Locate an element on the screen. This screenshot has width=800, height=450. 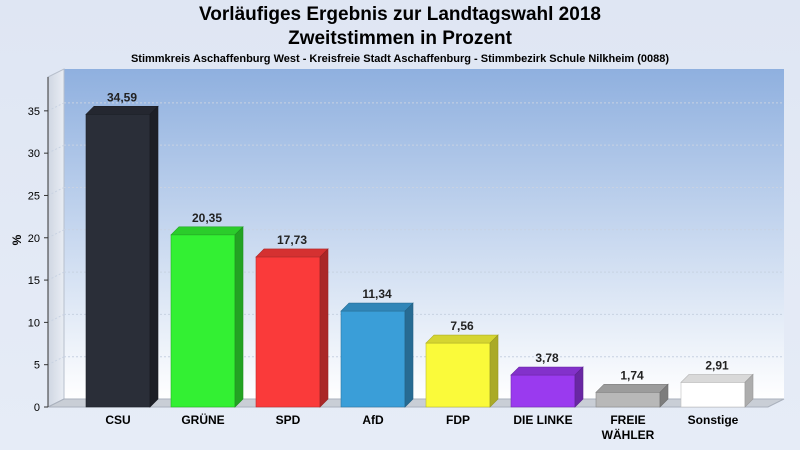
category-label: GRÜNE is located at coordinates (202, 419).